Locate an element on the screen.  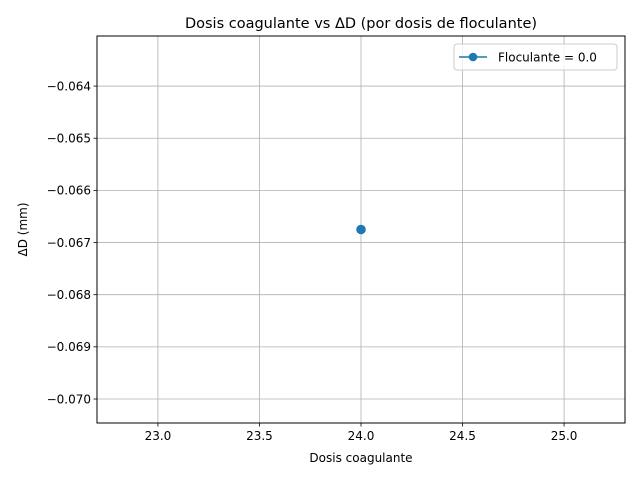
y-tick-label: −0.067 is located at coordinates (69, 243).